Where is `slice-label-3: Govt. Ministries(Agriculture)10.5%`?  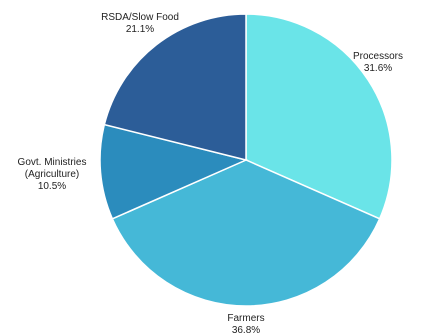 slice-label-3: Govt. Ministries(Agriculture)10.5% is located at coordinates (52, 174).